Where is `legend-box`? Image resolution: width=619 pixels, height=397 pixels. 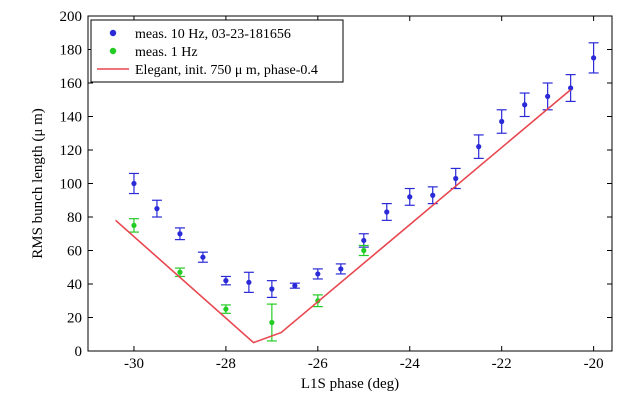
legend-box is located at coordinates (217, 51).